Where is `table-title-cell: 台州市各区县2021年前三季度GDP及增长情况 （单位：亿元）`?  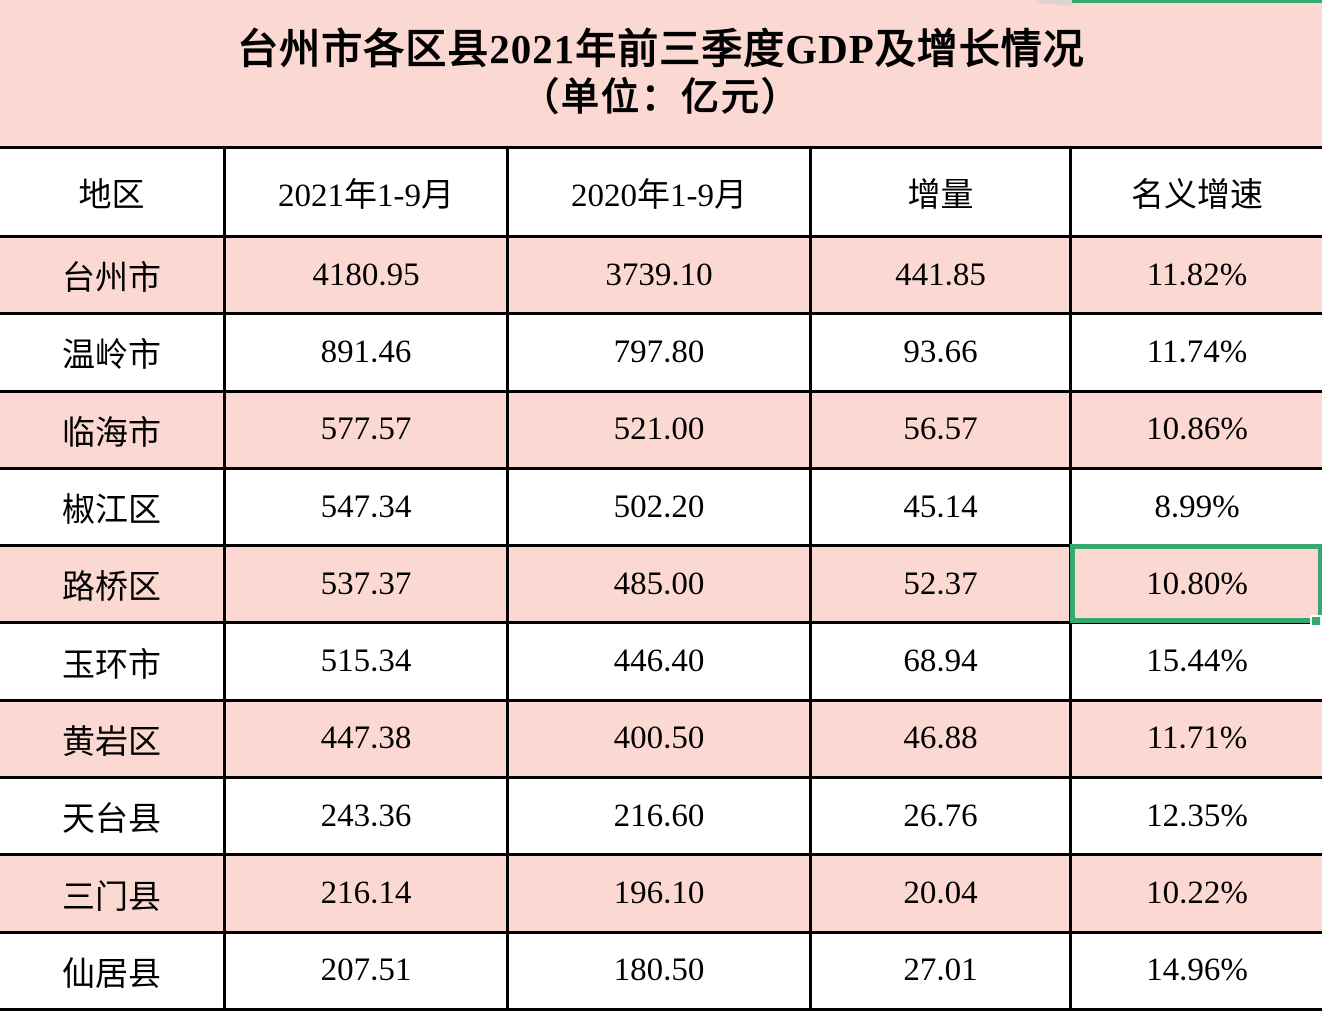 table-title-cell: 台州市各区县2021年前三季度GDP及增长情况 （单位：亿元） is located at coordinates (661, 73).